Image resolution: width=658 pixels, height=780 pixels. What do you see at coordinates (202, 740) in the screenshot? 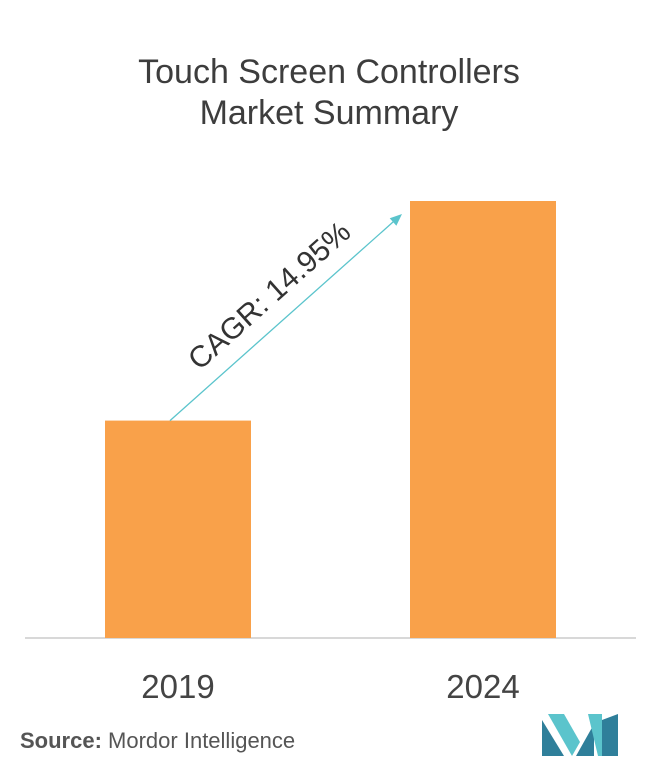
I see `source-text: Mordor Intelligence` at bounding box center [202, 740].